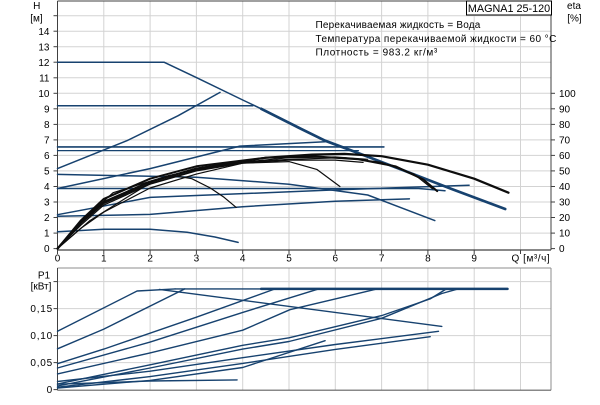 Image resolution: width=600 pixels, height=405 pixels. What do you see at coordinates (36, 6) in the screenshot?
I see `svg-text: H` at bounding box center [36, 6].